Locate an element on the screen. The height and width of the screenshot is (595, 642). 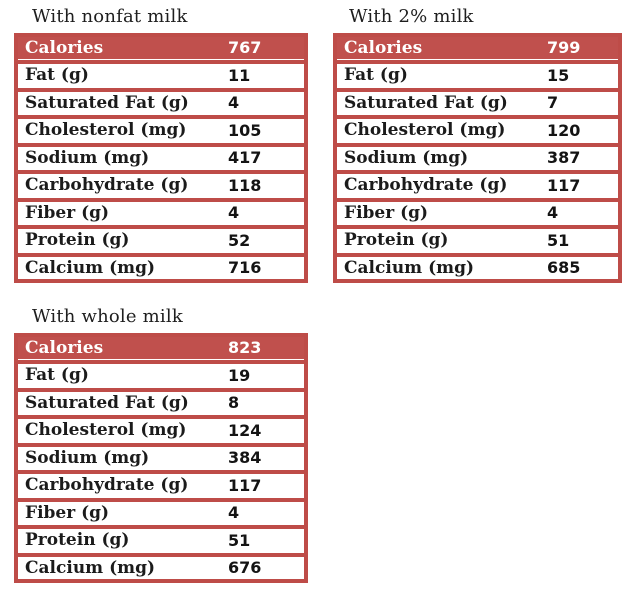
table-row: Sodium (mg) 387 is located at coordinates (477, 159).